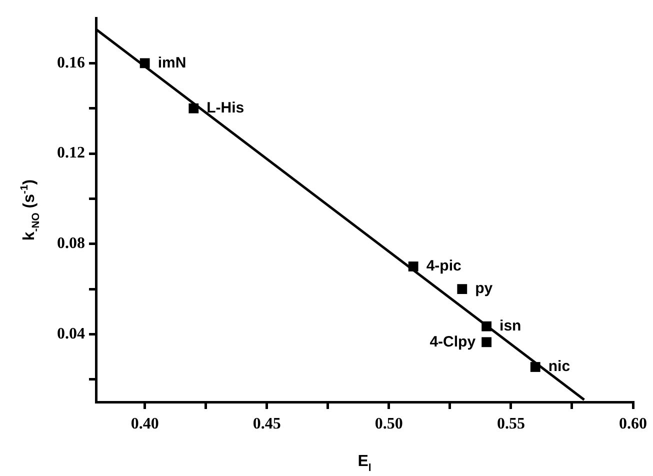  Describe the element at coordinates (444, 266) in the screenshot. I see `annotation: 4-pic` at that location.